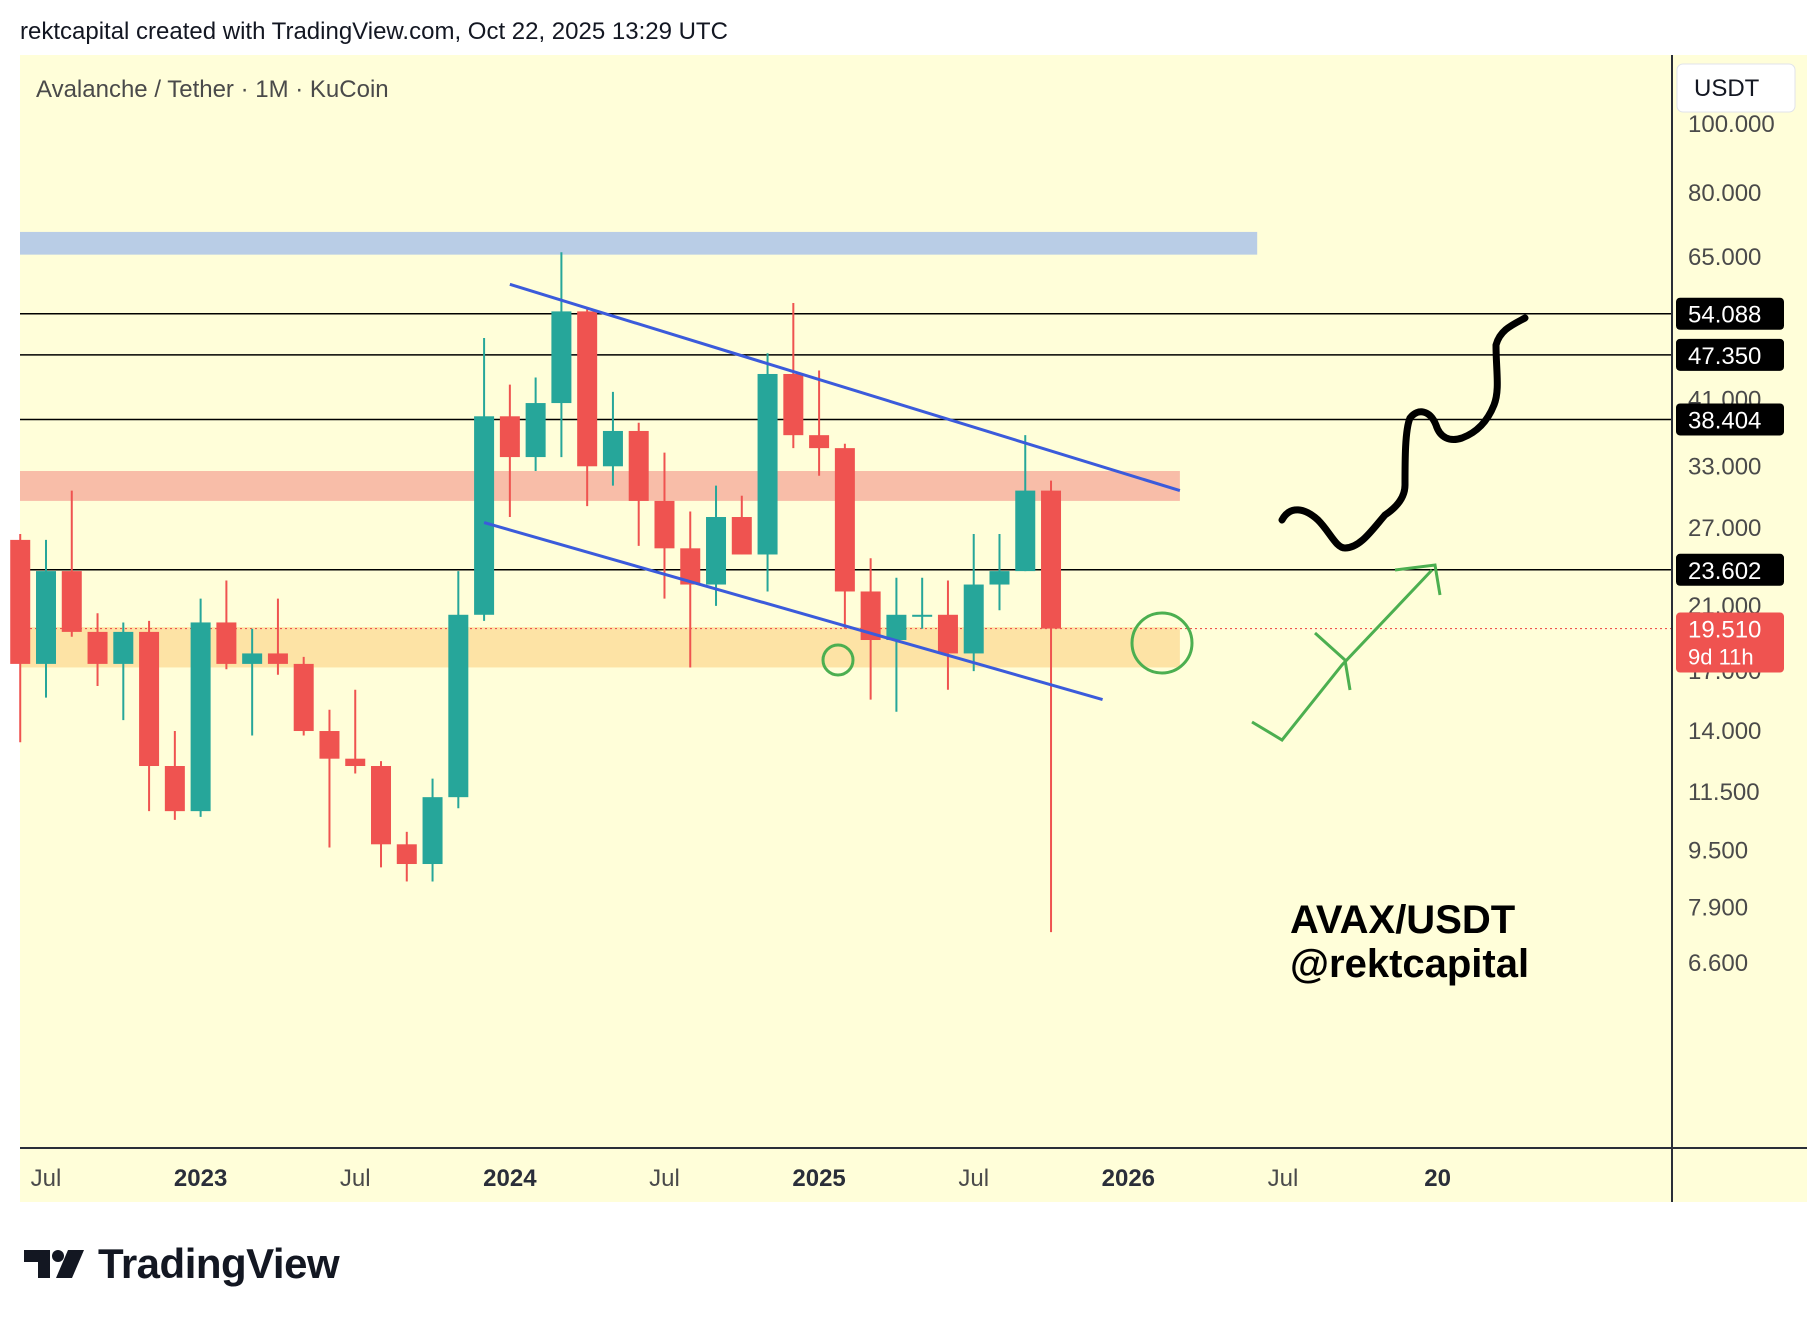 Image resolution: width=1820 pixels, height=1318 pixels. Describe the element at coordinates (1403, 433) in the screenshot. I see `projection-black-path` at that location.